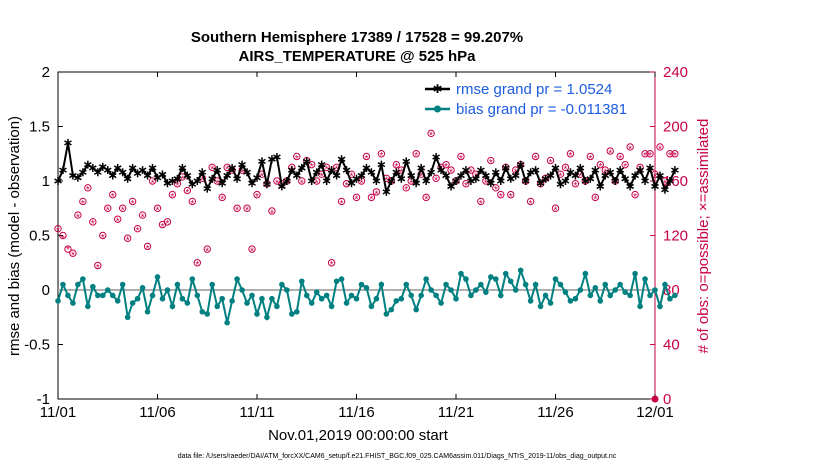  I want to click on y-tick-label: 0.5, so click(39, 236).